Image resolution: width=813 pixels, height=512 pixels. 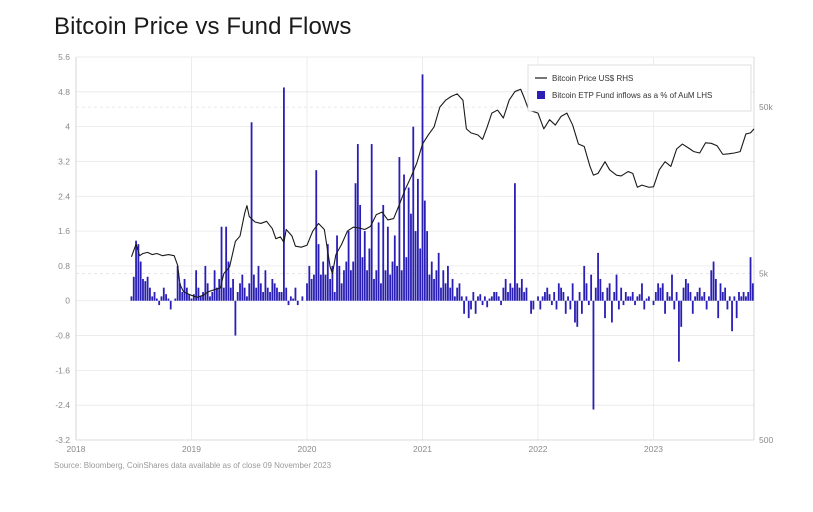 What do you see at coordinates (766, 273) in the screenshot?
I see `right-axis: 50k 5k 500` at bounding box center [766, 273].